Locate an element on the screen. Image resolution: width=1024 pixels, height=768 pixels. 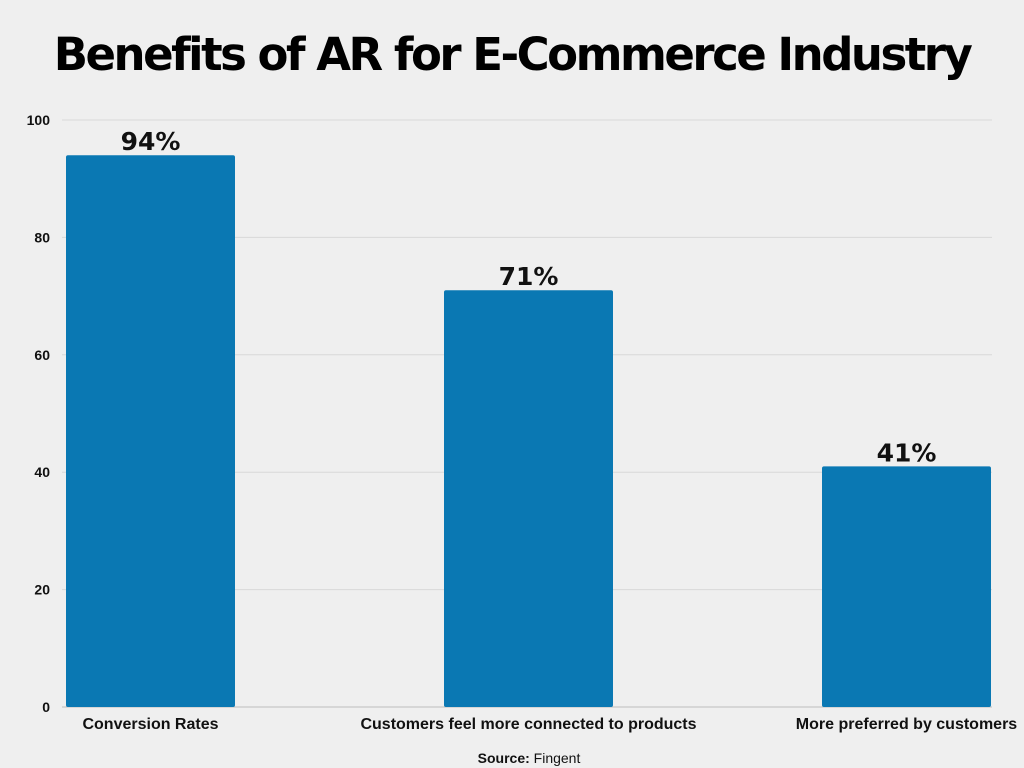
y-tick-label: 0 is located at coordinates (46, 707).